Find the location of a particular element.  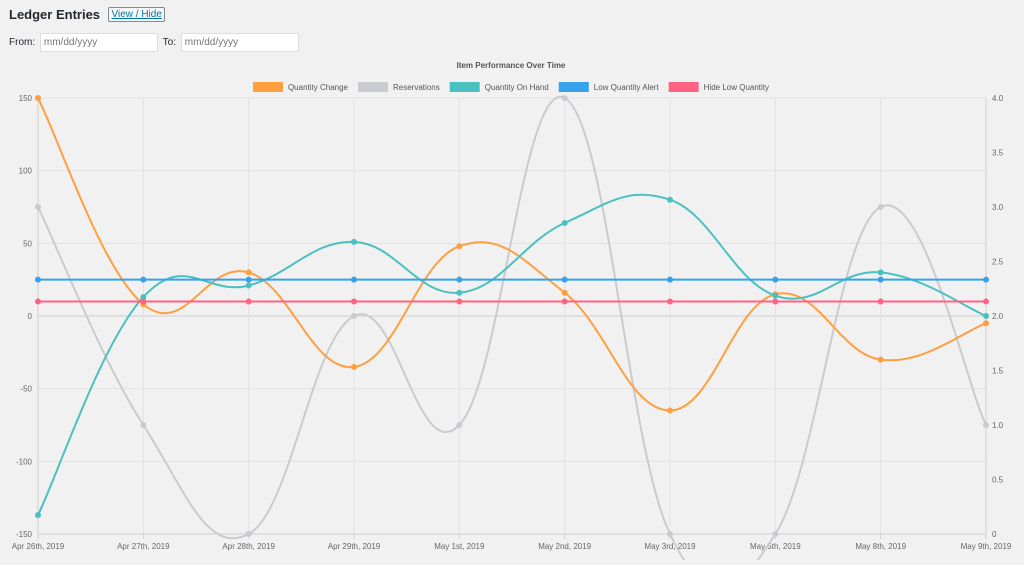

legend-label: Quantity Change is located at coordinates (318, 87).